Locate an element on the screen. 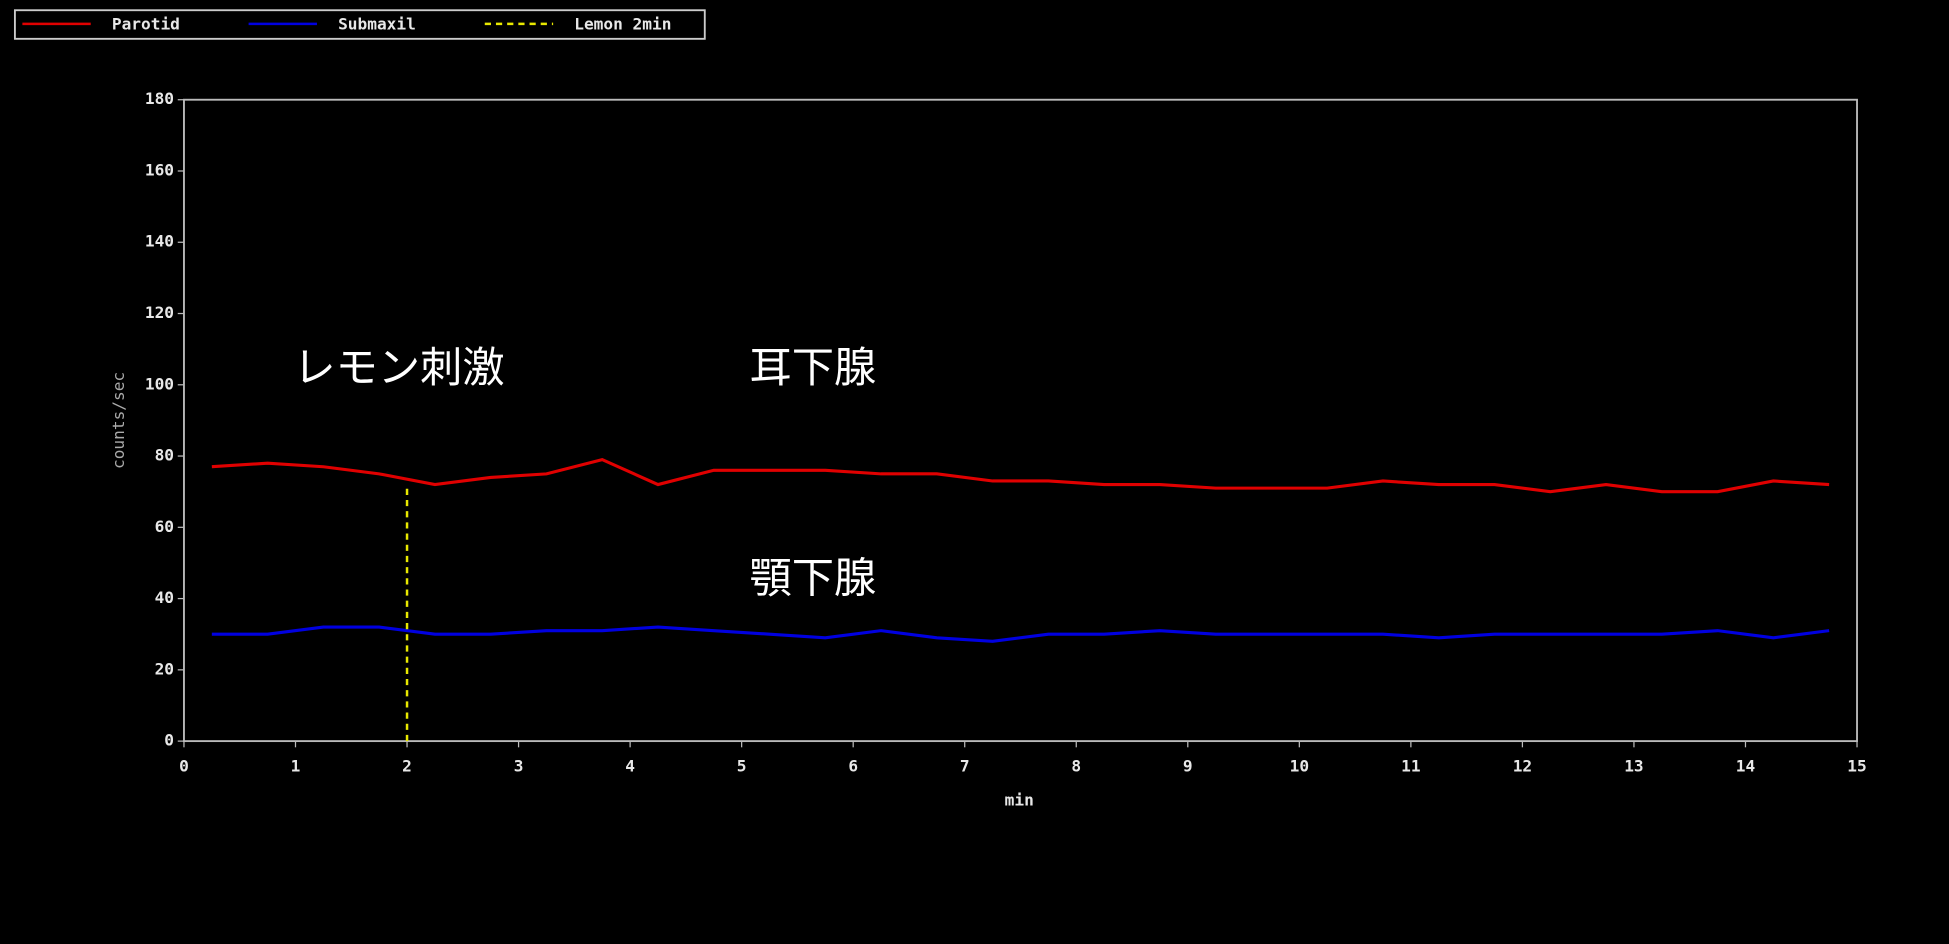  x-tick-label: 11 is located at coordinates (1410, 766).